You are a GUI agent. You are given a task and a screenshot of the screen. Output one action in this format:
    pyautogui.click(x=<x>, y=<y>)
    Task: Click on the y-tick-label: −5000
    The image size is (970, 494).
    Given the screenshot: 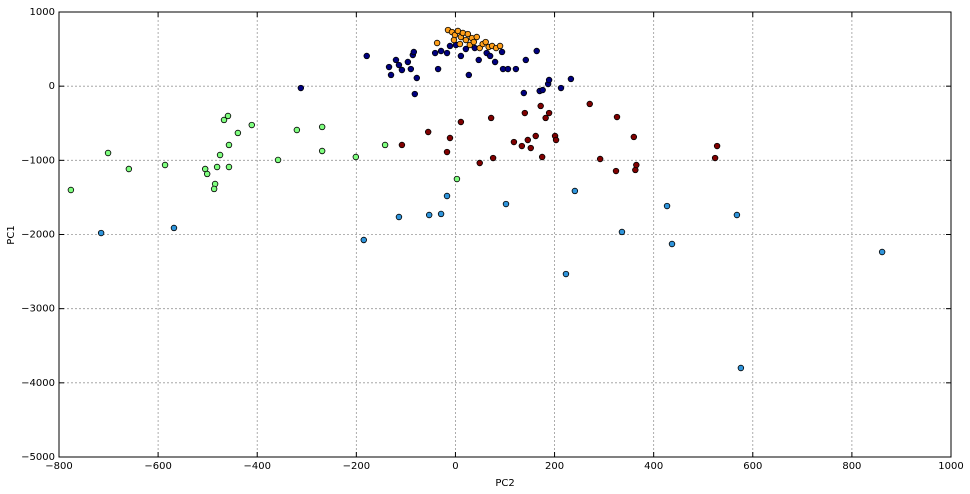 What is the action you would take?
    pyautogui.click(x=38, y=457)
    